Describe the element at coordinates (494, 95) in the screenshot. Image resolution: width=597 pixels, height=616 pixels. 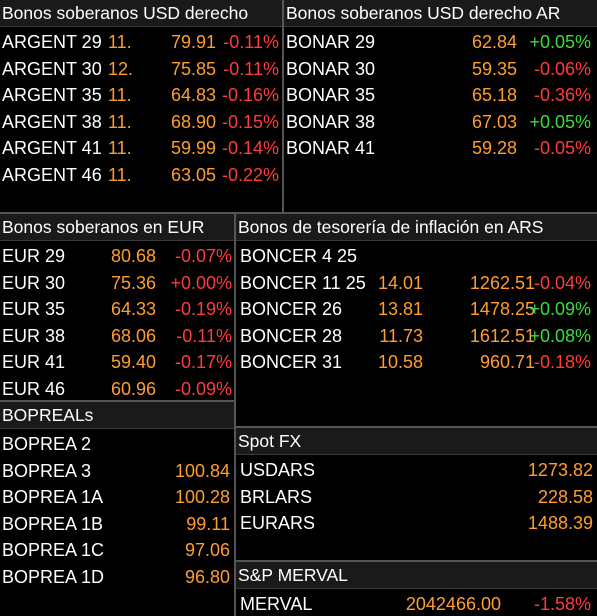
I see `bond-price: 65.18` at that location.